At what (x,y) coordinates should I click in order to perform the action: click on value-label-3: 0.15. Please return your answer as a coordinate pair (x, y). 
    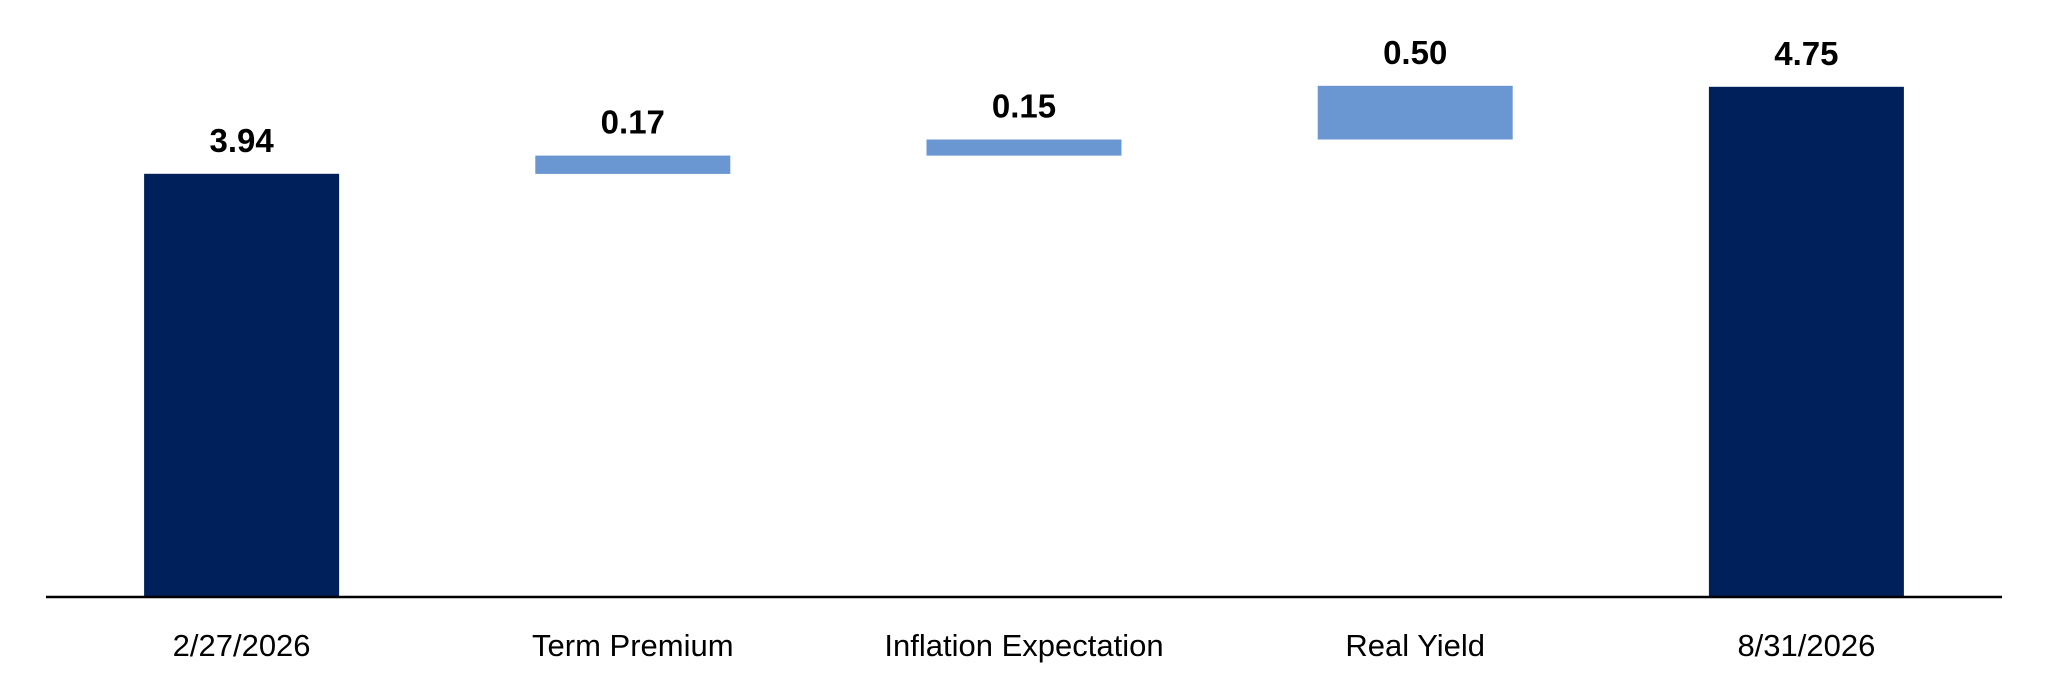
    Looking at the image, I should click on (1024, 106).